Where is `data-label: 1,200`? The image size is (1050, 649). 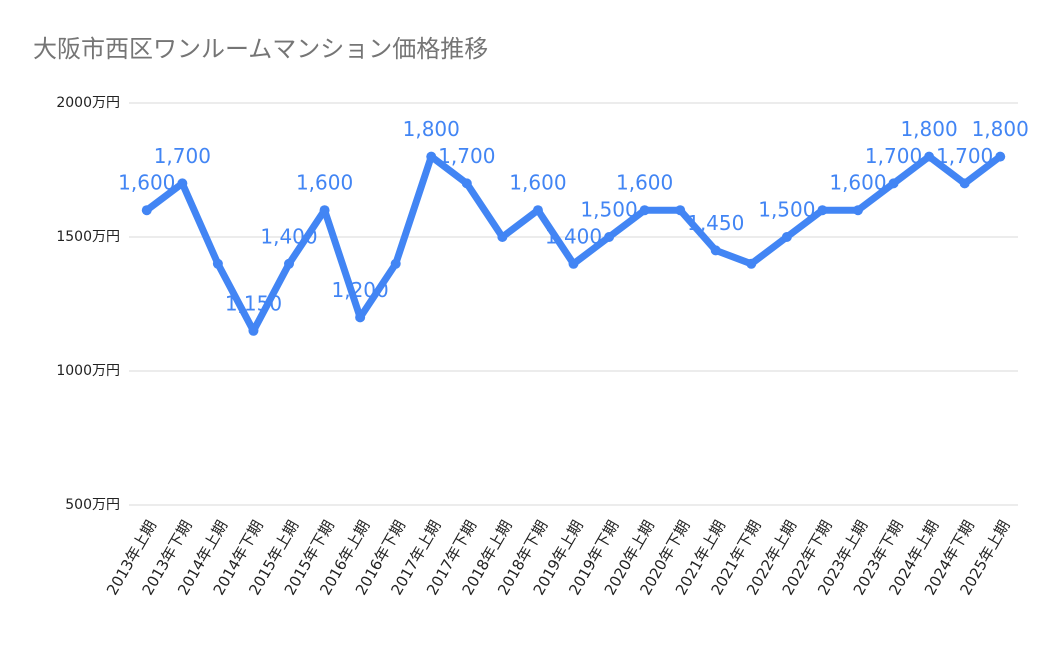 data-label: 1,200 is located at coordinates (360, 290).